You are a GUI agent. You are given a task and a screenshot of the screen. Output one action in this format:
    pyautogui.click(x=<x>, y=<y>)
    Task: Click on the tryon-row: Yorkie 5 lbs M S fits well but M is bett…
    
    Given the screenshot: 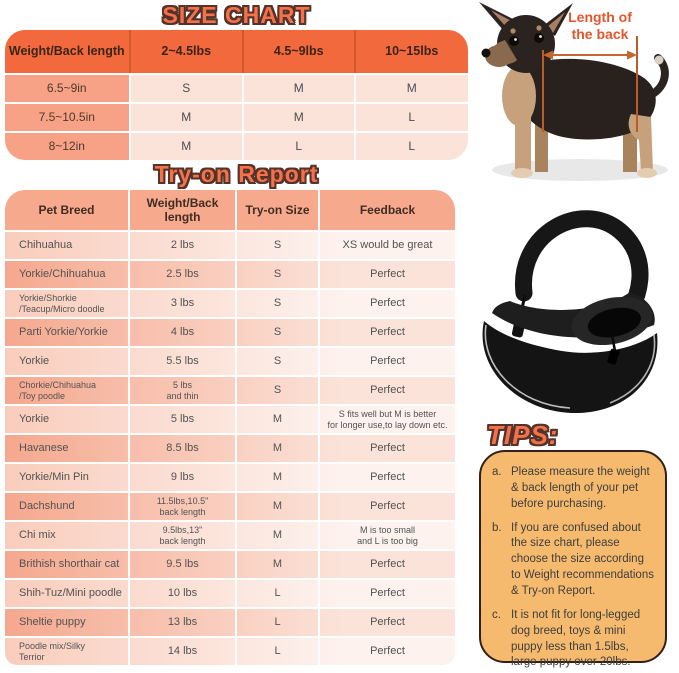 What is the action you would take?
    pyautogui.click(x=230, y=419)
    